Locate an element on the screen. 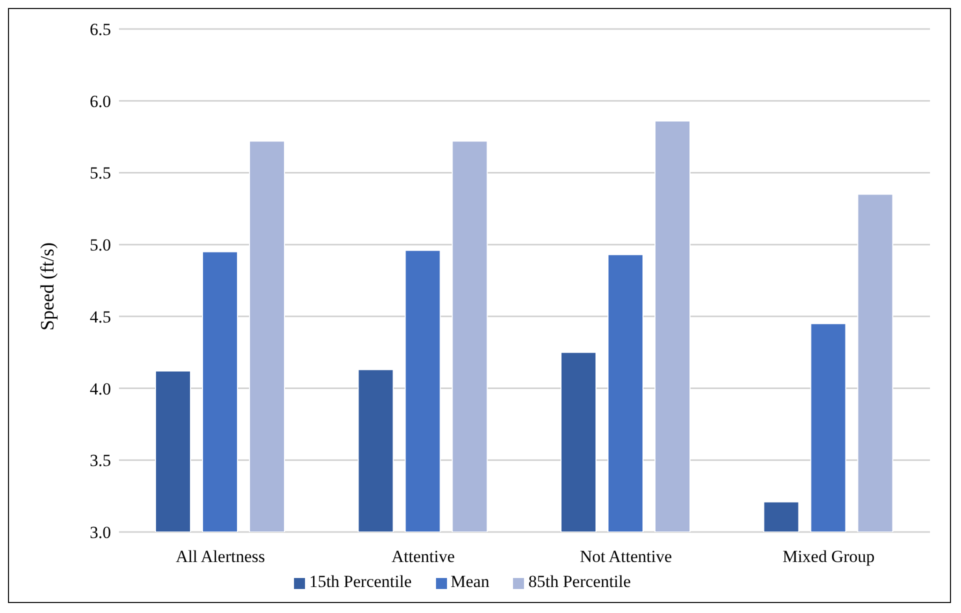 The width and height of the screenshot is (961, 613). y-tick-label: 4.0 is located at coordinates (100, 388).